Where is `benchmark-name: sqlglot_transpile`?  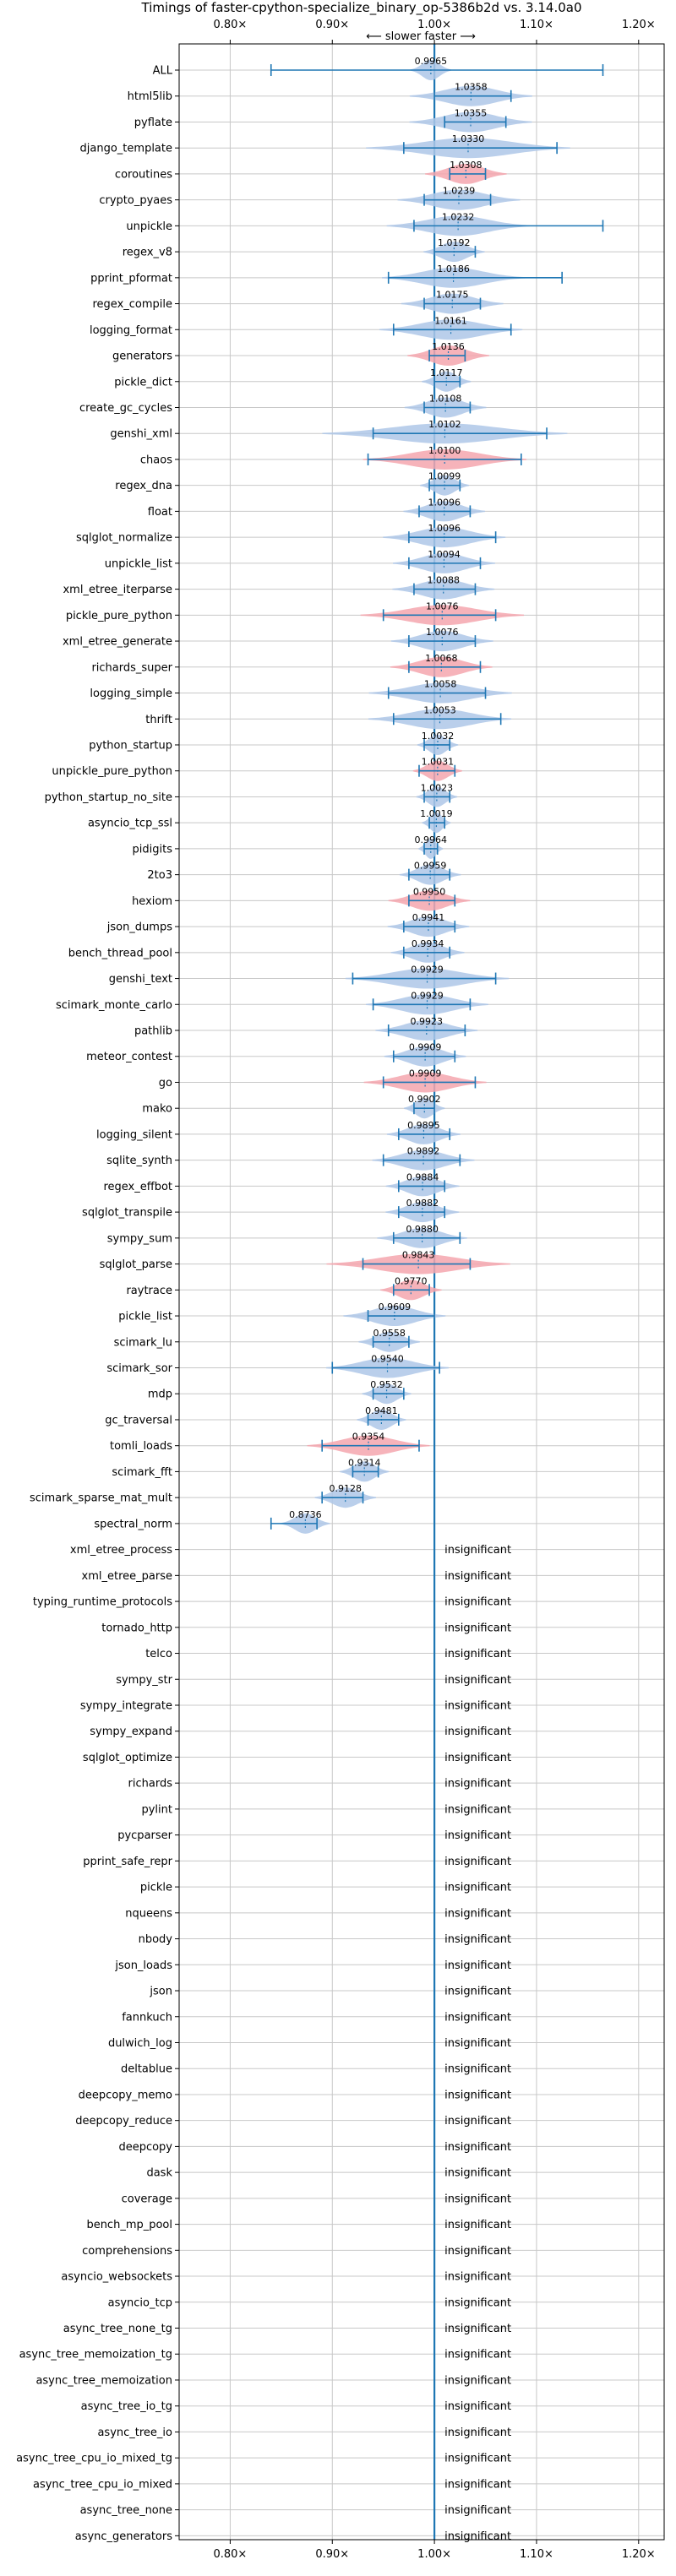
benchmark-name: sqlglot_transpile is located at coordinates (127, 1213).